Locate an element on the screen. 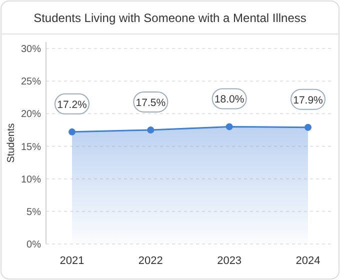 Image resolution: width=340 pixels, height=280 pixels. y-tick-label: 25% is located at coordinates (31, 82).